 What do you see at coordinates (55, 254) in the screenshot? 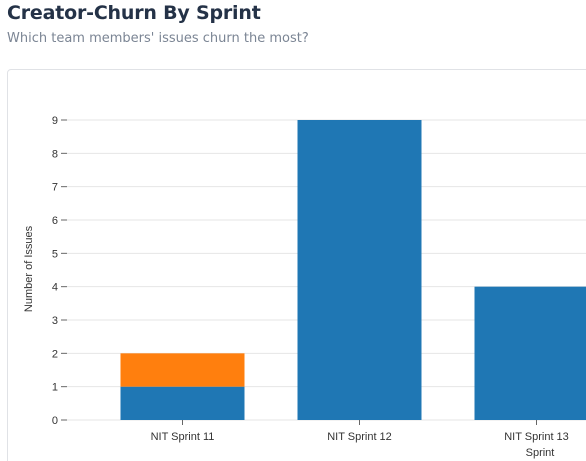
I see `y-tick-label-5: 5` at bounding box center [55, 254].